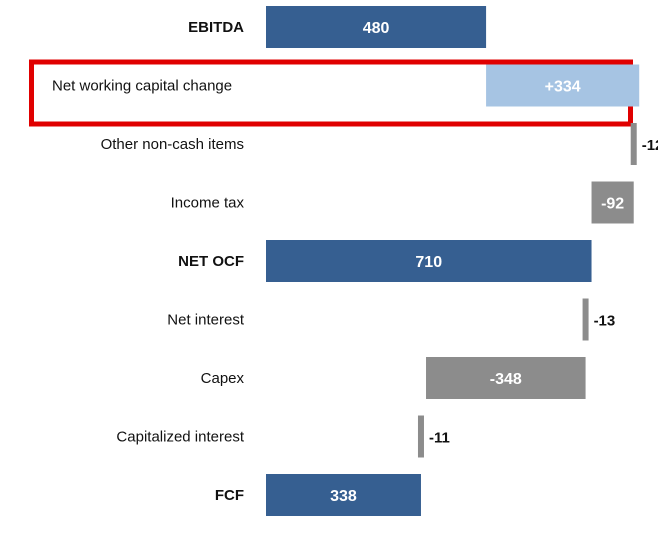 Image resolution: width=658 pixels, height=560 pixels. What do you see at coordinates (211, 261) in the screenshot?
I see `category-label-net-ocf: NET OCF` at bounding box center [211, 261].